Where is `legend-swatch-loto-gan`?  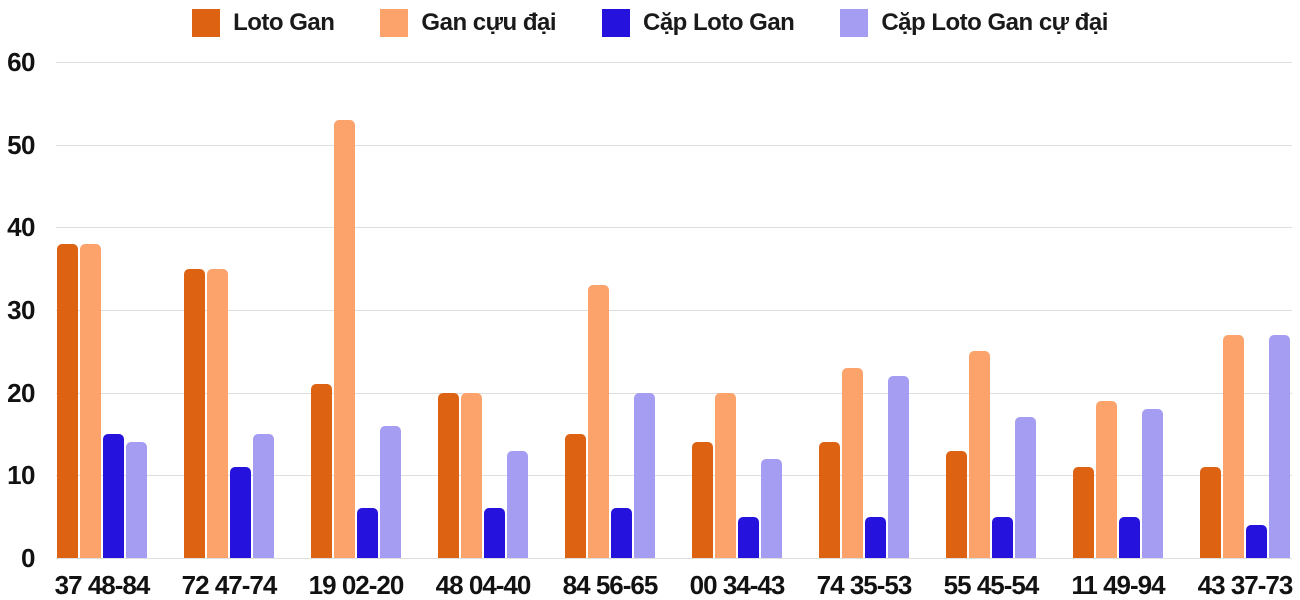
legend-swatch-loto-gan is located at coordinates (206, 23).